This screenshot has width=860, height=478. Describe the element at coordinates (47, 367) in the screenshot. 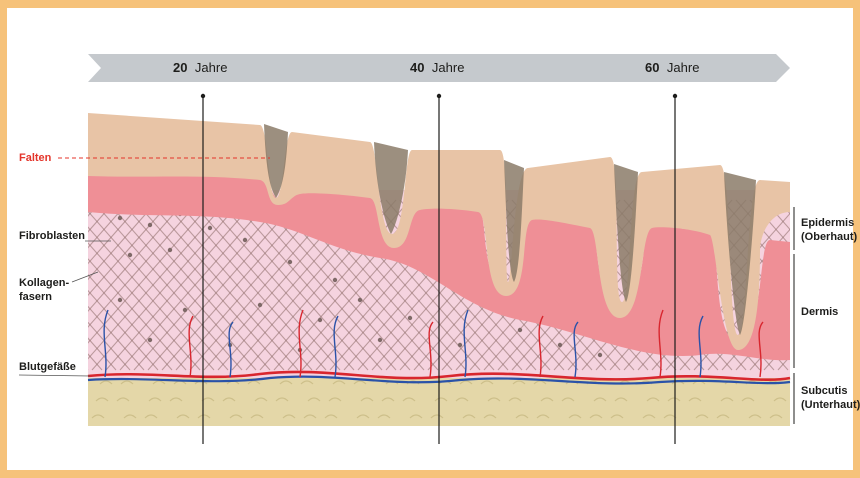

I see `label-blutgefaesse: Blutgefäße` at that location.